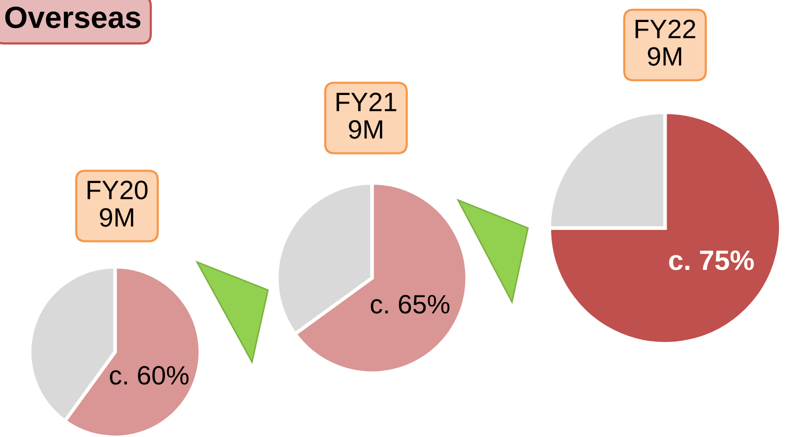 Image resolution: width=789 pixels, height=437 pixels. I want to click on data-label: c. 65%, so click(410, 304).